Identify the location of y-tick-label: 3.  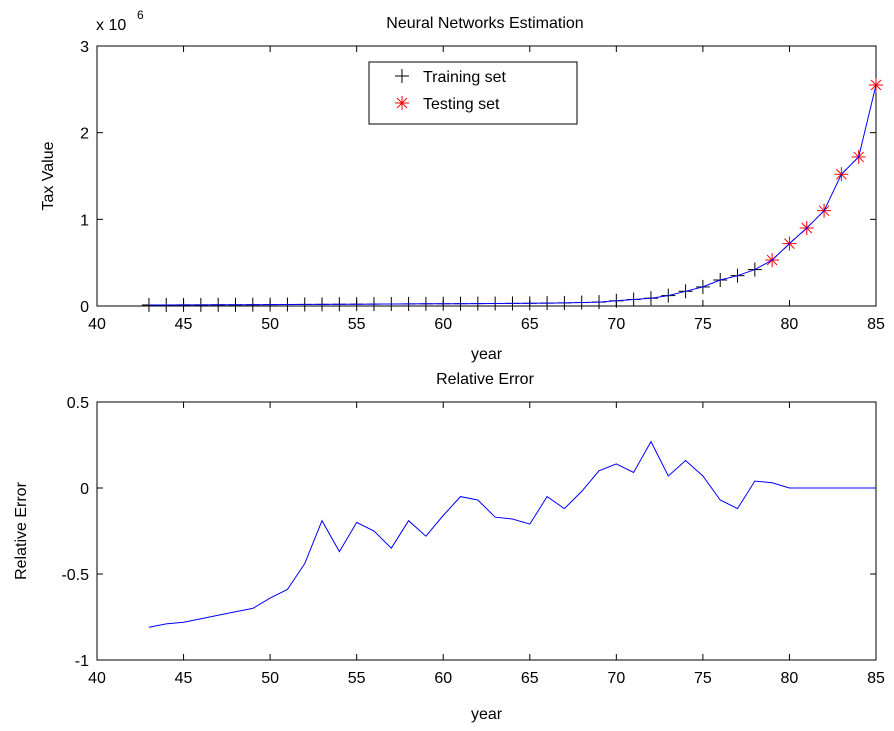
(84, 47).